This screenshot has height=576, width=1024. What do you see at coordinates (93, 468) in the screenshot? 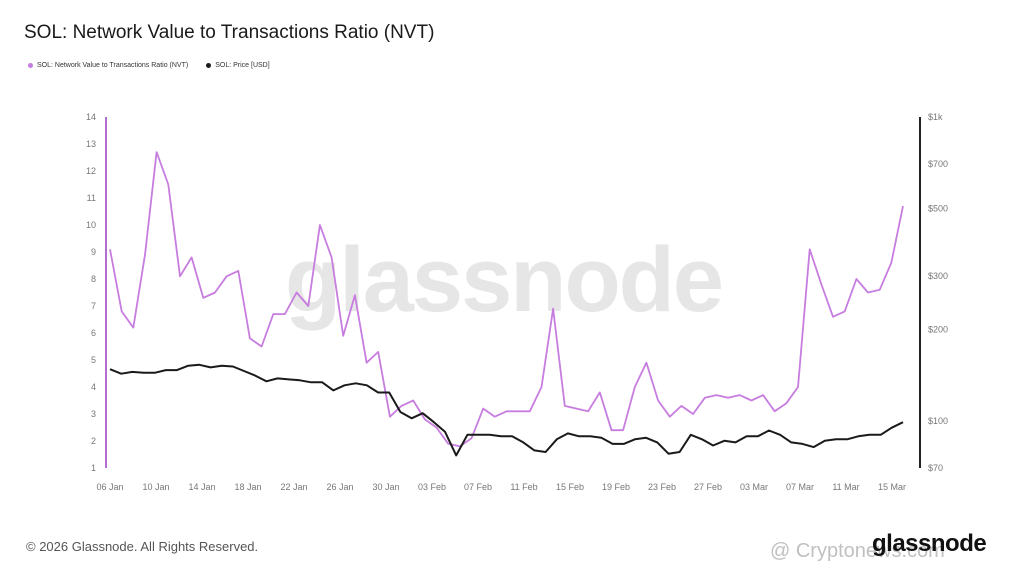
I see `y-left-tick-label: 1` at bounding box center [93, 468].